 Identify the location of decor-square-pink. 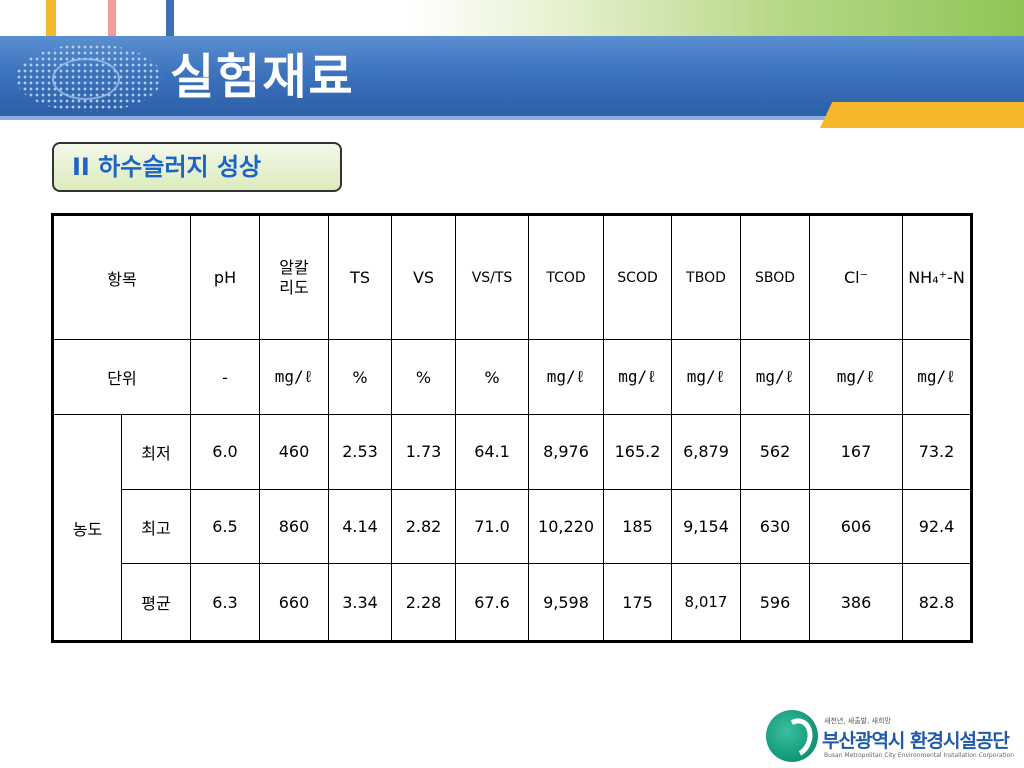
(112, 18).